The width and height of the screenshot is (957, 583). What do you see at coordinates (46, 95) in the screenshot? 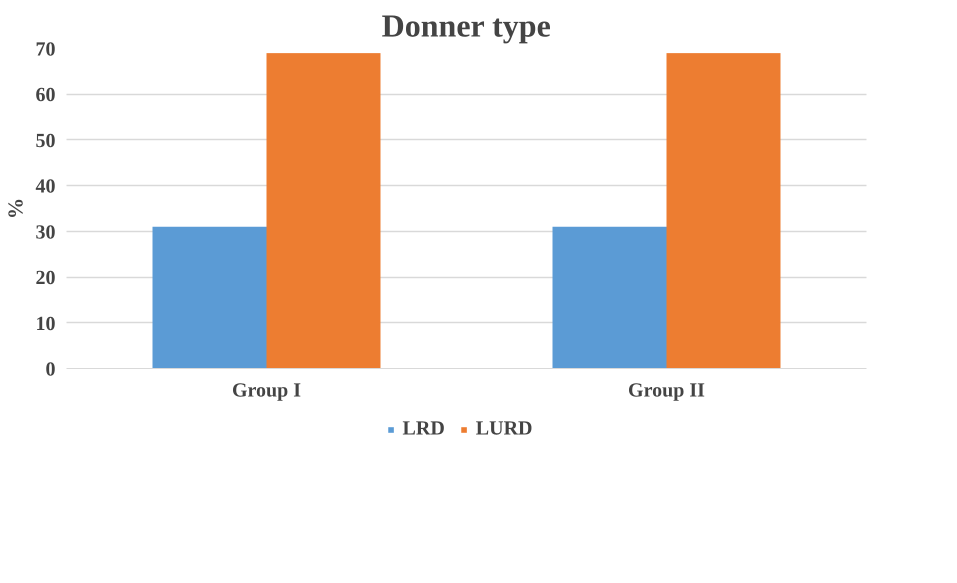
I see `y-tick-label: 60` at bounding box center [46, 95].